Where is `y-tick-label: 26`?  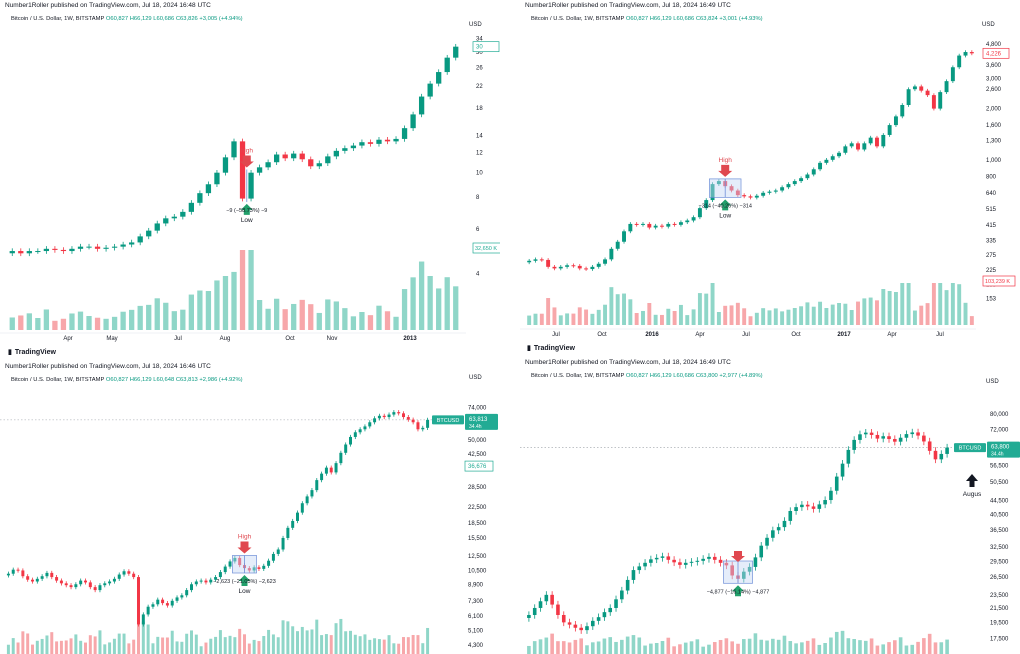 y-tick-label: 26 is located at coordinates (479, 69).